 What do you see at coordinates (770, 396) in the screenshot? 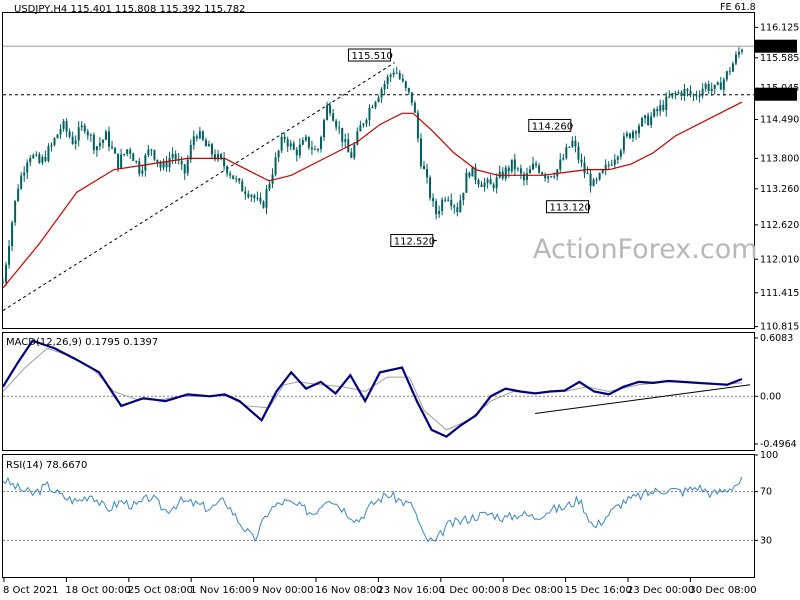
I see `macd-tick-label: 0.00` at bounding box center [770, 396].